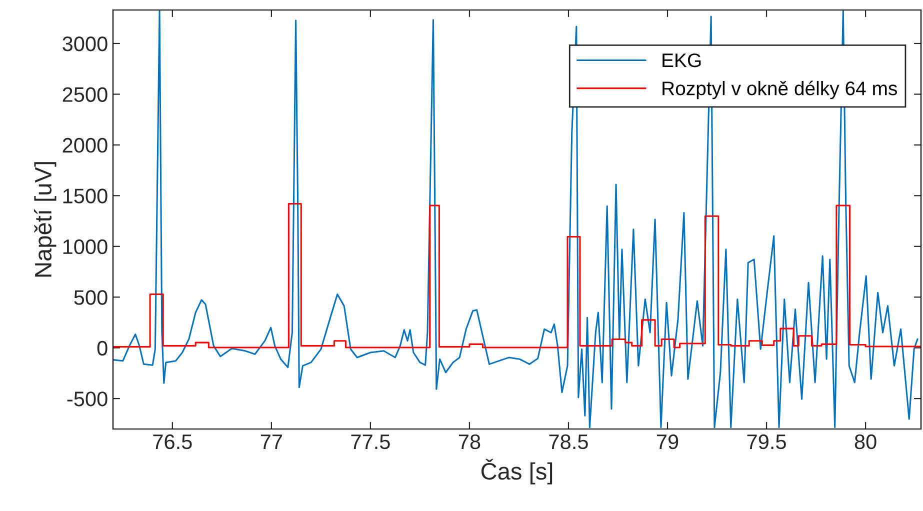 This screenshot has width=923, height=511. I want to click on x-tick-label: 78, so click(469, 442).